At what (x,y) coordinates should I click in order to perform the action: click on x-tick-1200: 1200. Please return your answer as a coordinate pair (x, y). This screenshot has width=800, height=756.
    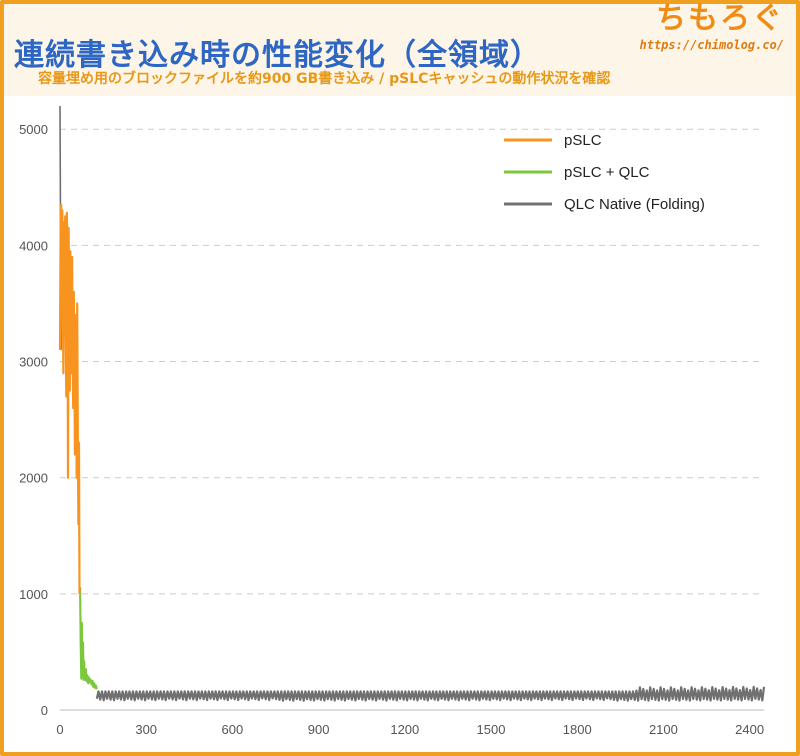
    Looking at the image, I should click on (404, 729).